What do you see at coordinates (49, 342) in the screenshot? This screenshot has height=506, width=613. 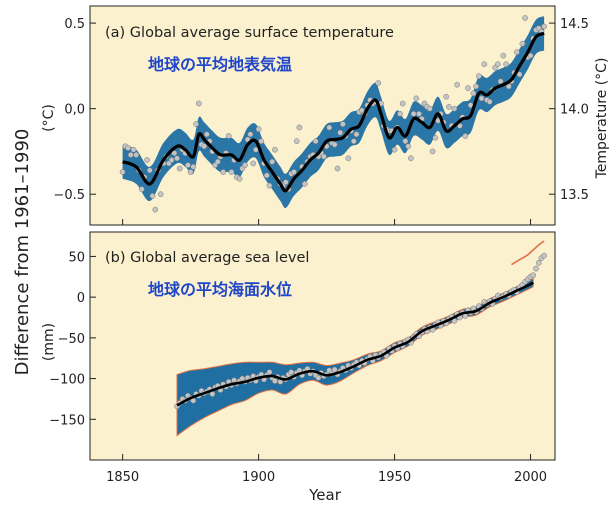 I see `sea-level-ylabel: (mm)` at bounding box center [49, 342].